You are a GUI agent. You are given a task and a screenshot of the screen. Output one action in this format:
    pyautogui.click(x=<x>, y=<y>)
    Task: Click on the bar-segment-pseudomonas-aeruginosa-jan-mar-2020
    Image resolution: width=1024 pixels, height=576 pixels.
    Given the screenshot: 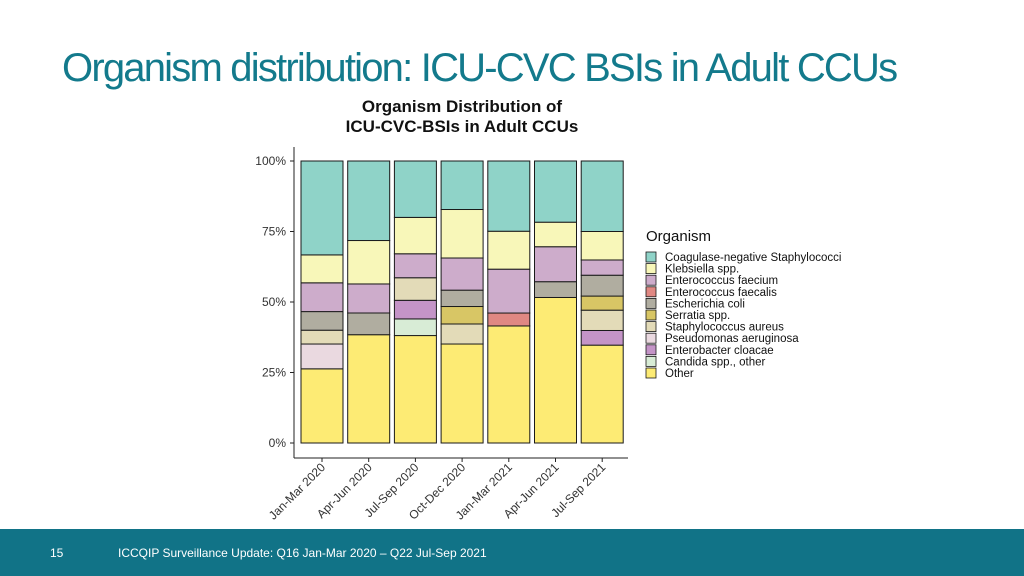 What is the action you would take?
    pyautogui.click(x=322, y=356)
    